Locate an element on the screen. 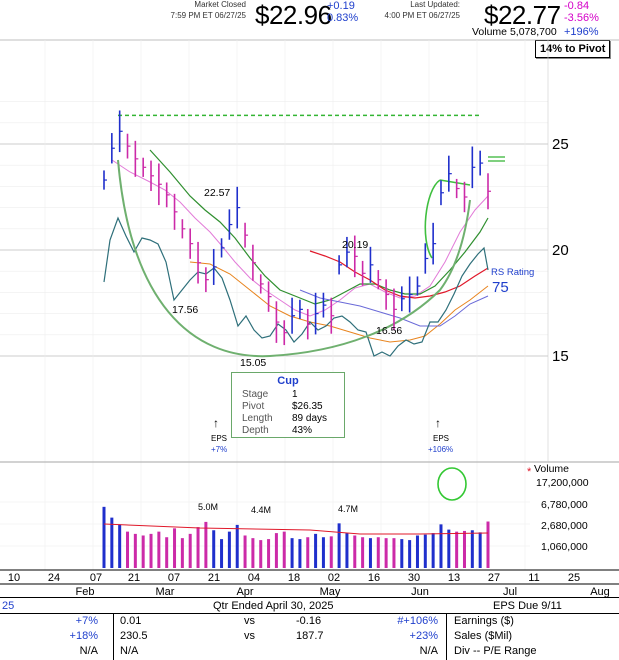 This screenshot has width=619, height=660. annotation-low-17-56: 17.56 is located at coordinates (185, 310).